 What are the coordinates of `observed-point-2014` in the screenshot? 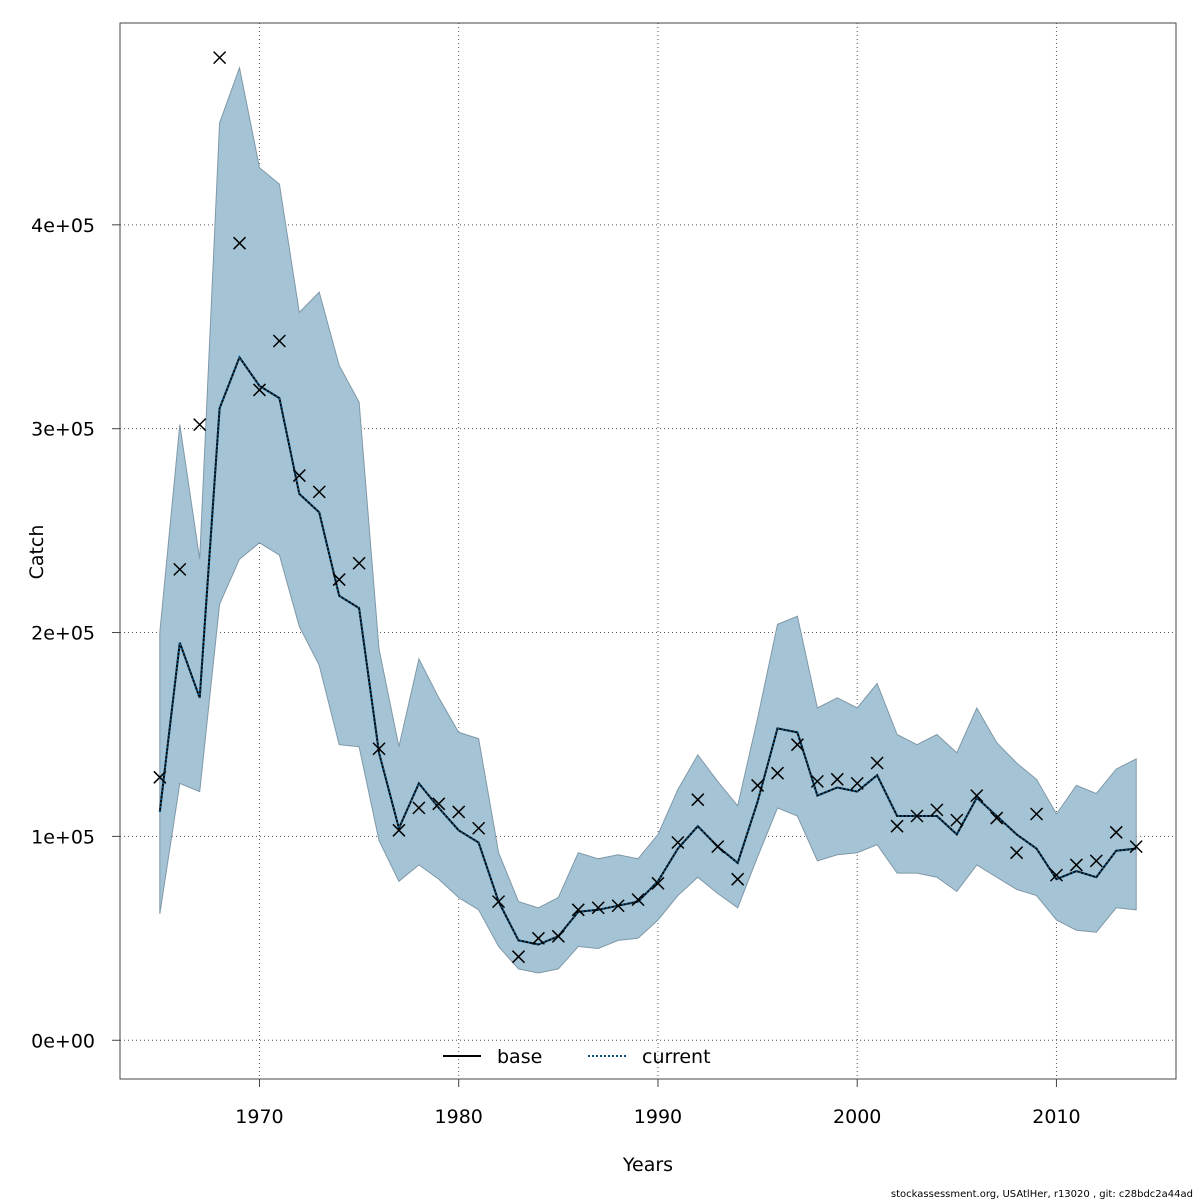 It's located at (1136, 847).